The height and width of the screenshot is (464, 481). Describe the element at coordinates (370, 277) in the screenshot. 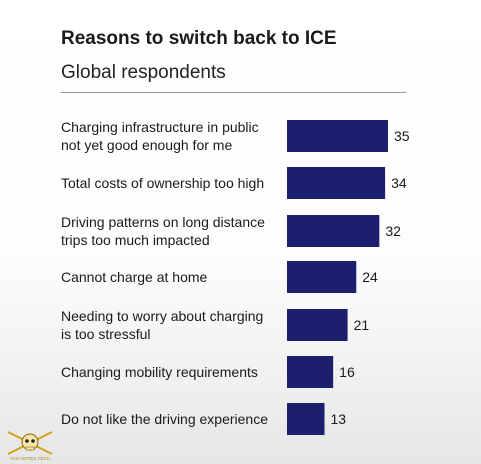

I see `bar-value-label: 24` at that location.